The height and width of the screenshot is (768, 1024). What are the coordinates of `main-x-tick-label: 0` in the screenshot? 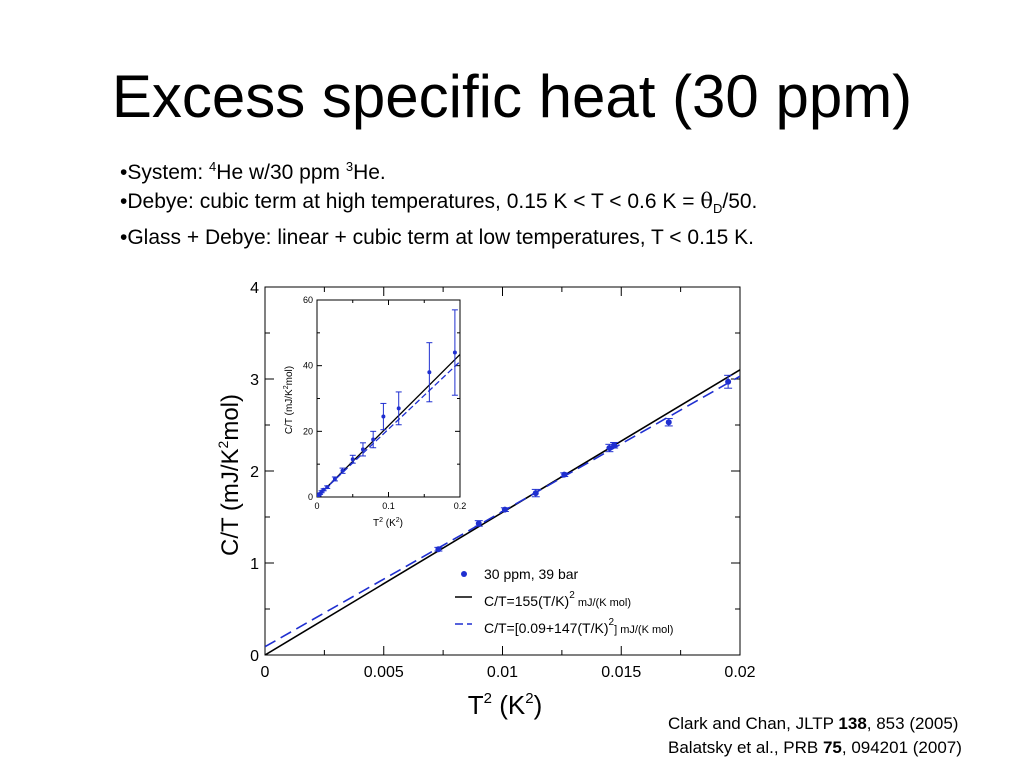 It's located at (265, 672).